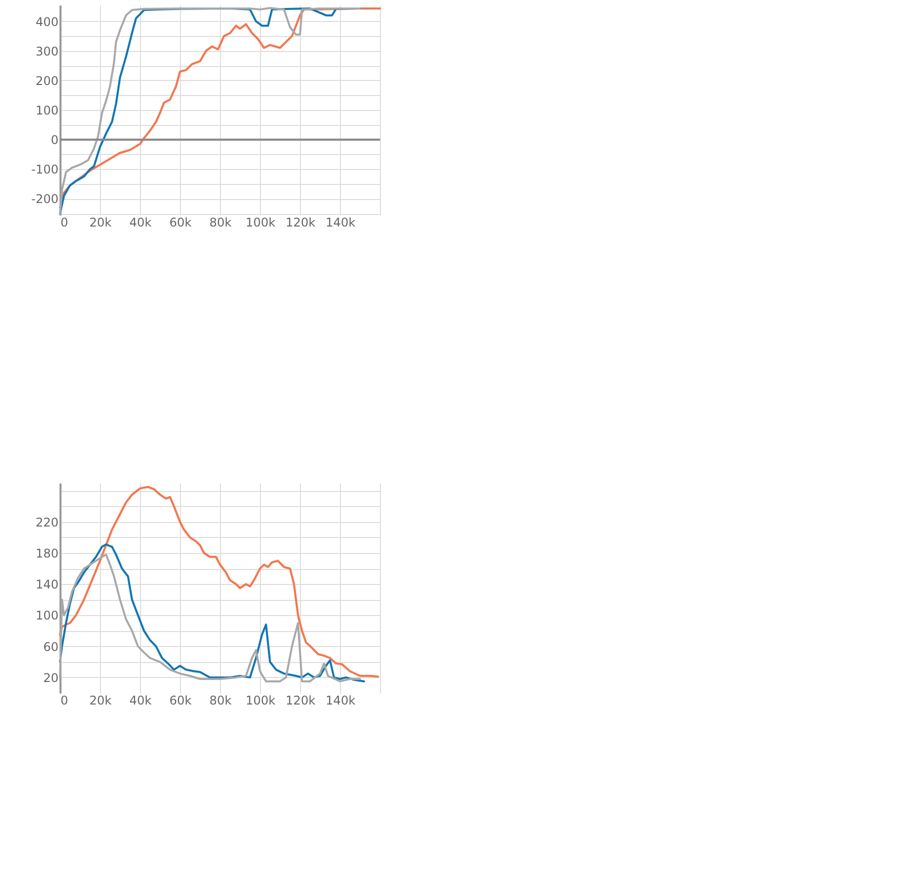  What do you see at coordinates (47, 522) in the screenshot?
I see `y-tick-label: 220` at bounding box center [47, 522].